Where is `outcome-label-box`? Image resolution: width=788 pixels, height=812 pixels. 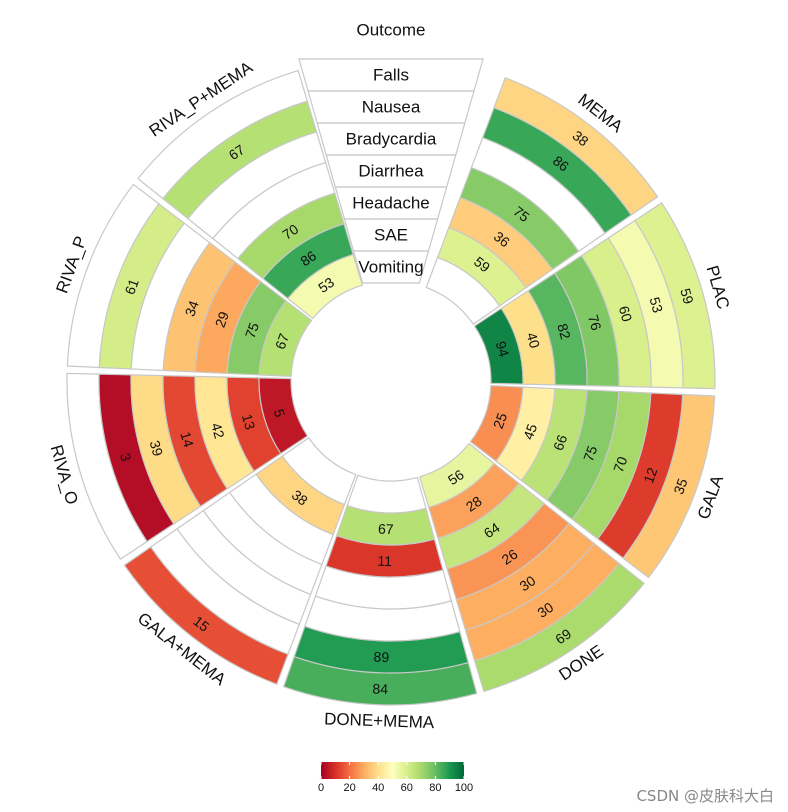
outcome-label-box is located at coordinates (391, 267).